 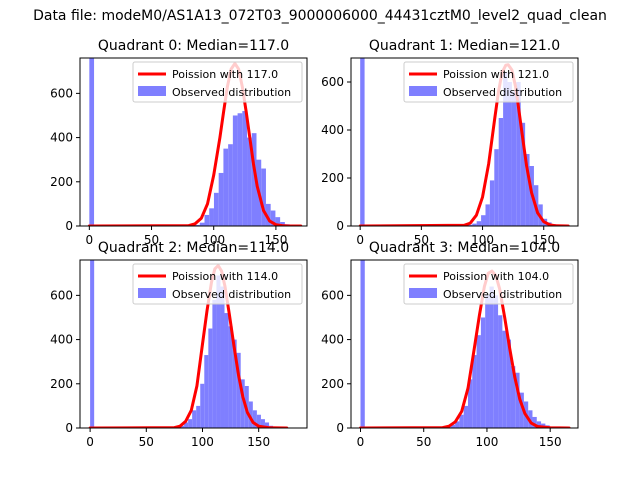 I want to click on subplot-title: Quadrant 1: Median=121.0, so click(x=464, y=46).